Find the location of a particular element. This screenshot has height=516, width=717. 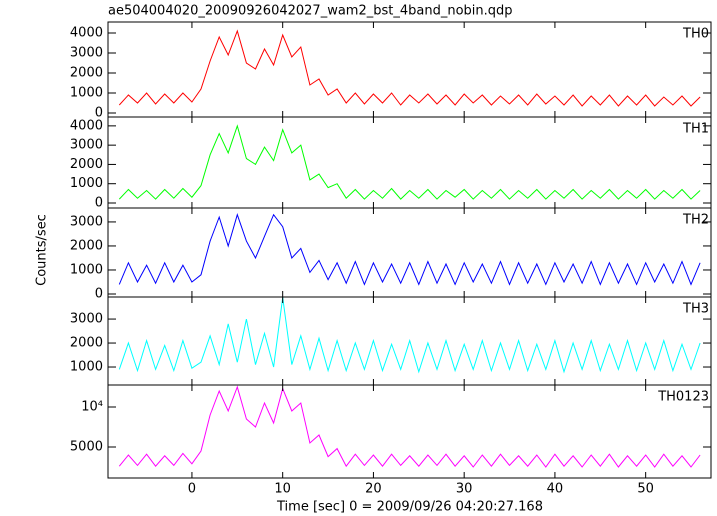

panel-label: TH0123 is located at coordinates (683, 397).